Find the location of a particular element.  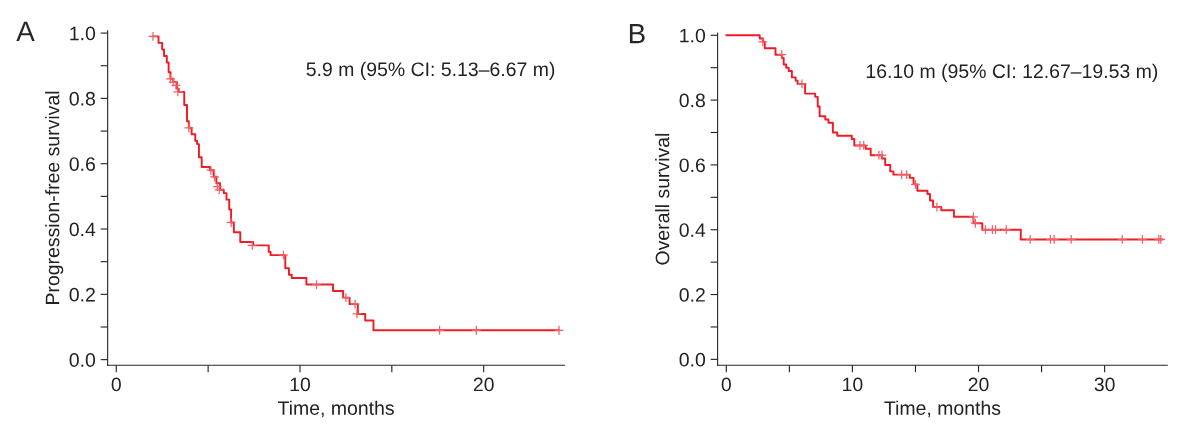

annotation: 16.10 m (95% CI: 12.67–19.53 m) is located at coordinates (1012, 72).